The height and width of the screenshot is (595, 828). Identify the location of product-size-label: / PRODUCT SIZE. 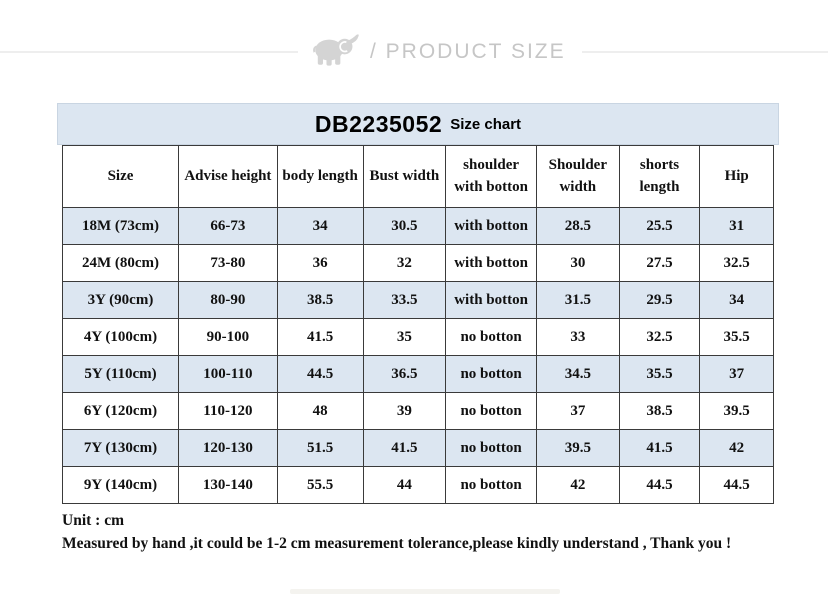
(468, 51).